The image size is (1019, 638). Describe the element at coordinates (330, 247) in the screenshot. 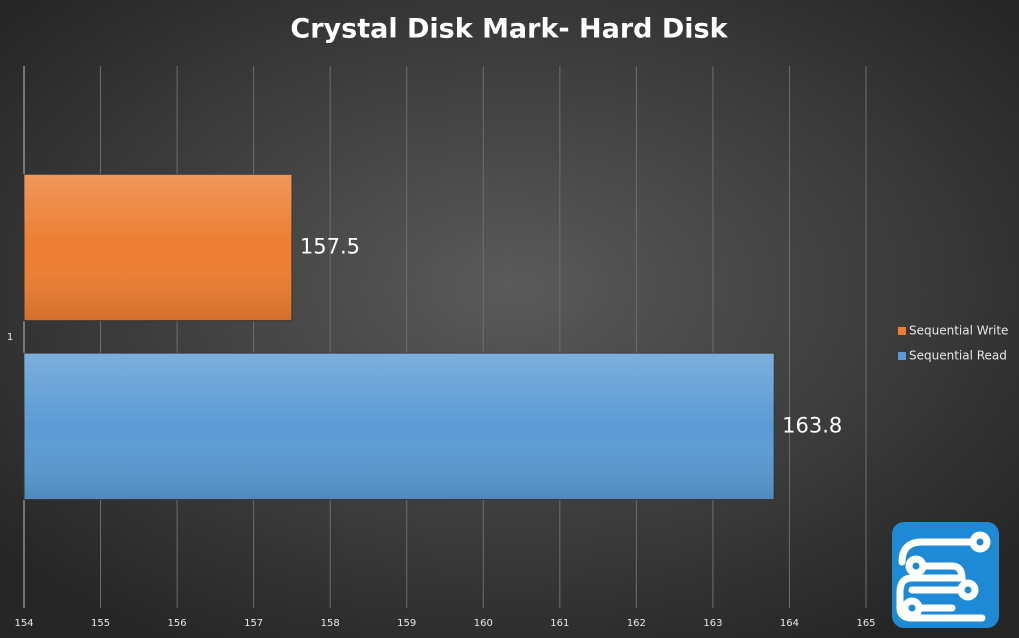

I see `data-label: 157.5` at that location.